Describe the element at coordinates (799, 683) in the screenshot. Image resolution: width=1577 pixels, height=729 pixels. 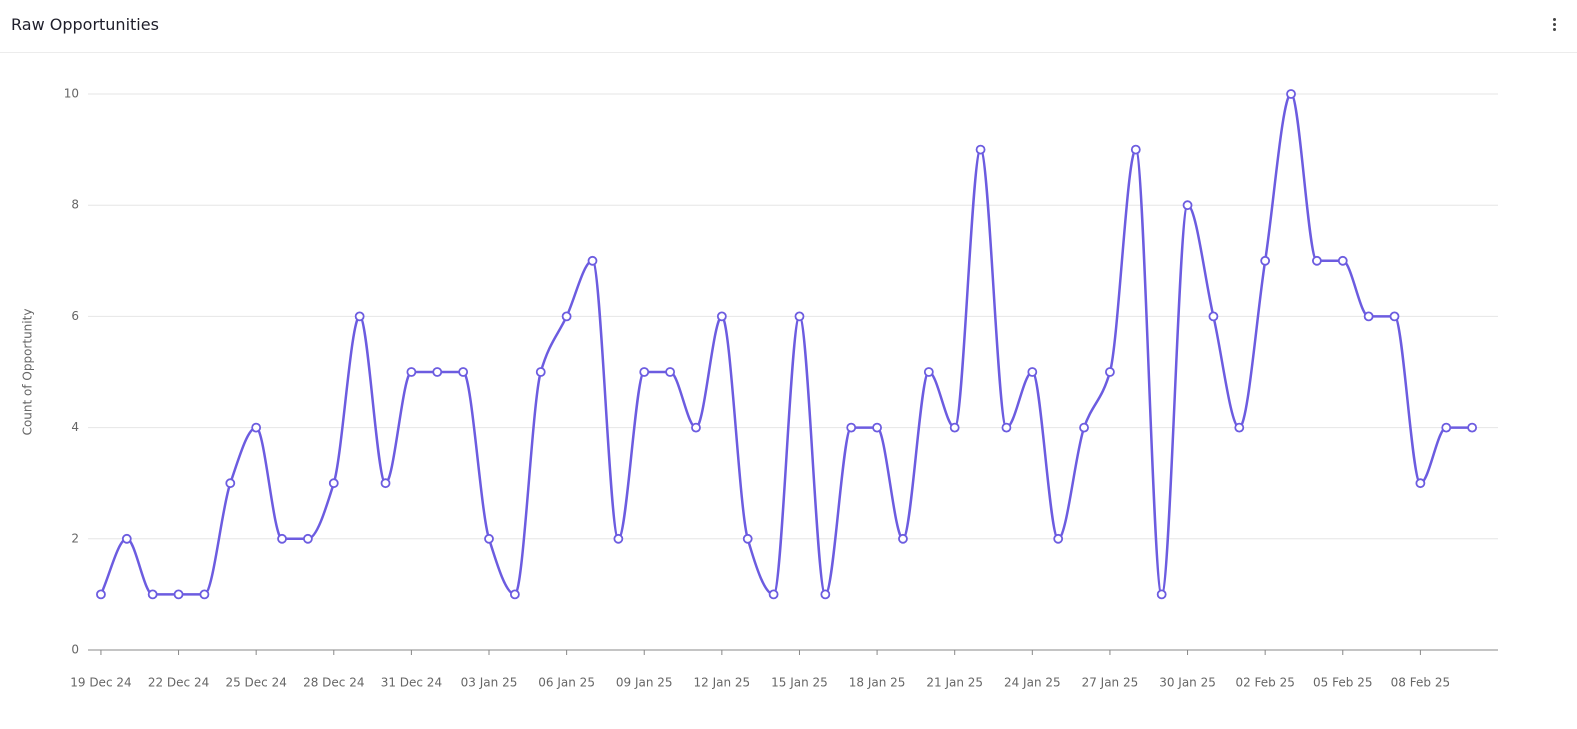
I see `x-tick-label: 15 Jan 25` at that location.